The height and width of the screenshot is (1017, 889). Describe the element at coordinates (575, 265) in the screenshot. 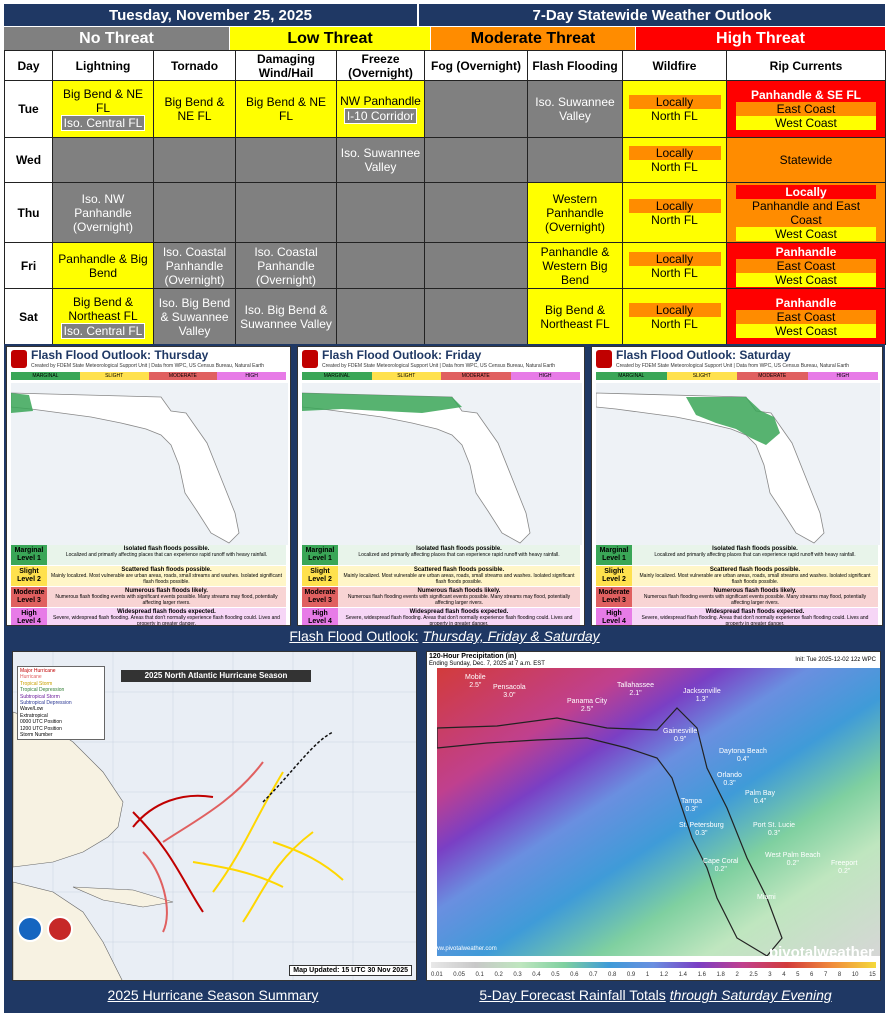

I see `flood-cell: Panhandle & Western Big Bend` at that location.